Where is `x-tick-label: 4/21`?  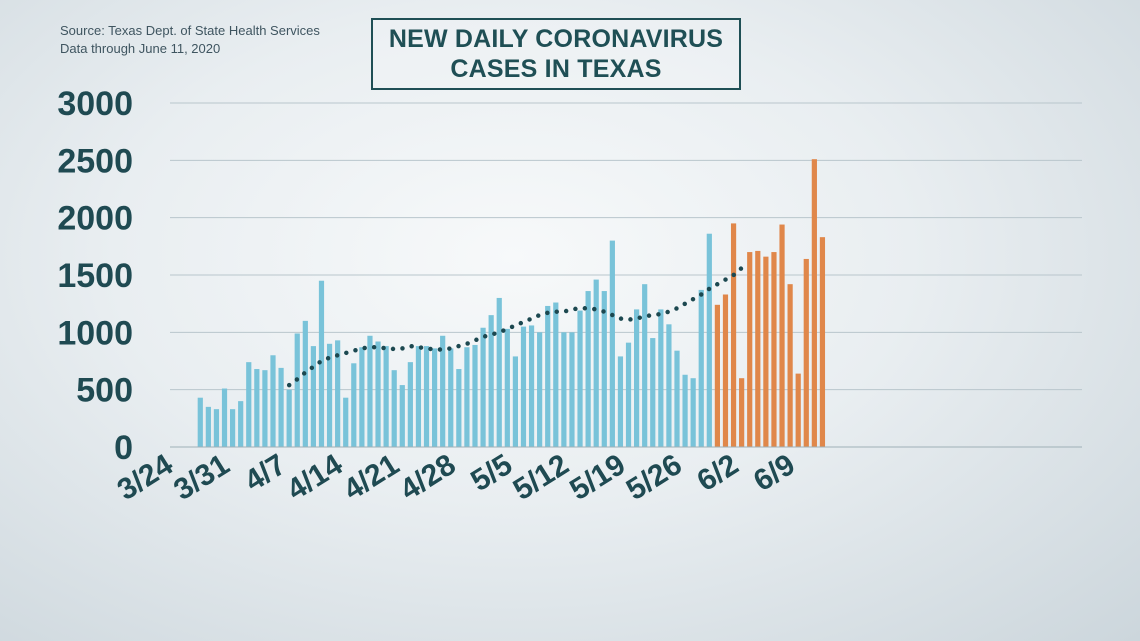 x-tick-label: 4/21 is located at coordinates (371, 477).